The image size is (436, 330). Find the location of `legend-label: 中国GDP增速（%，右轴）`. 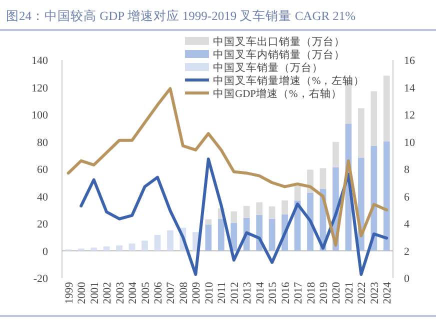

legend-label: 中国GDP增速（%，右轴） is located at coordinates (277, 93).